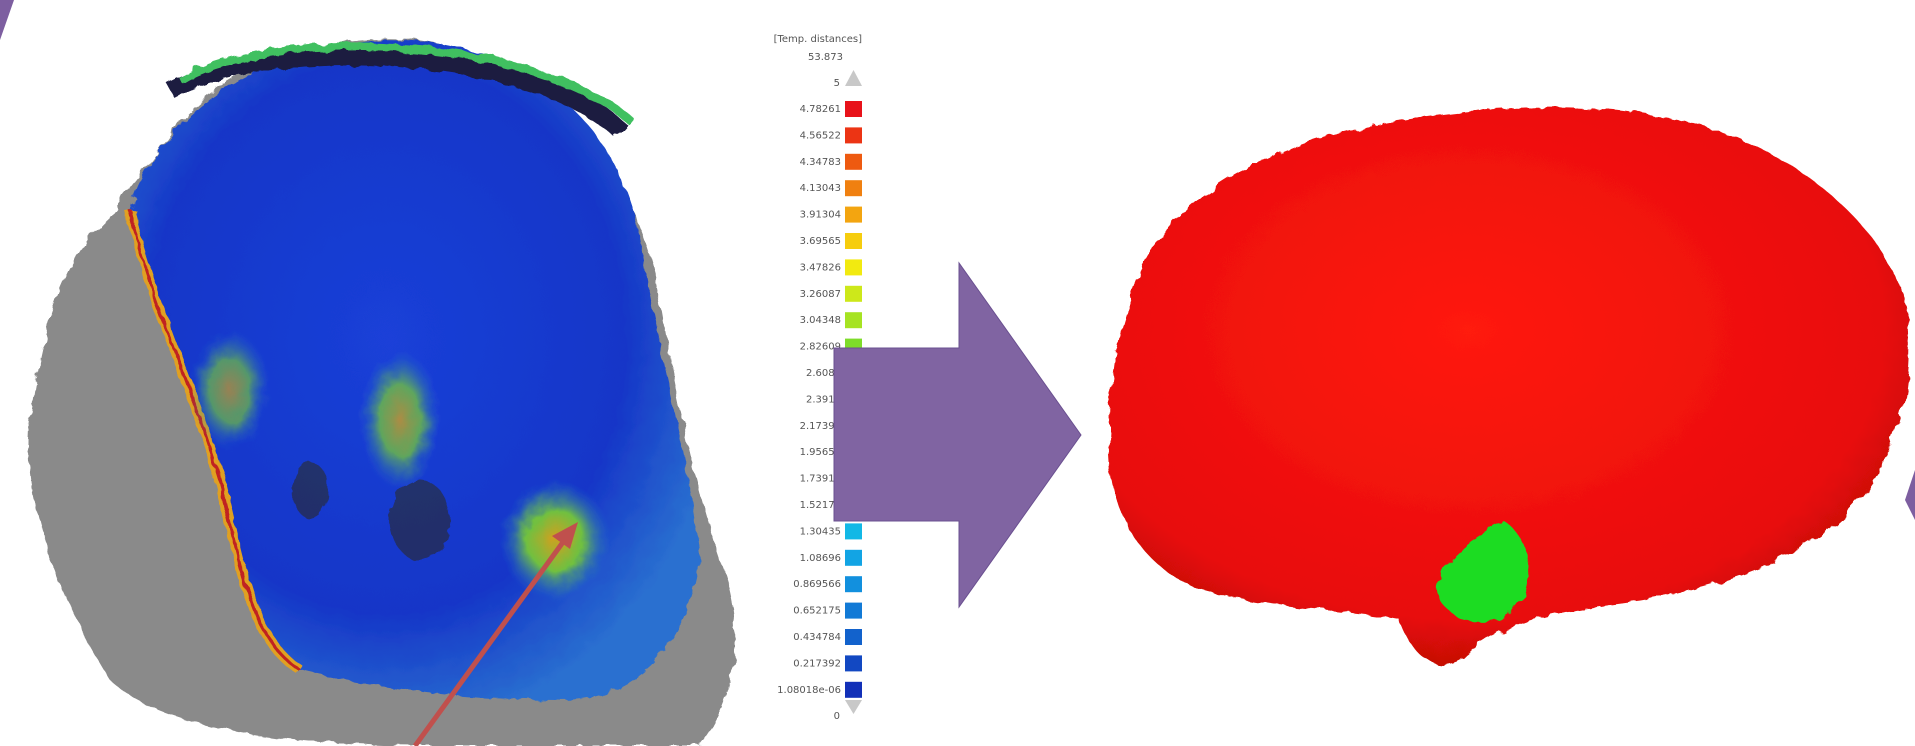 The image size is (1915, 746). I want to click on legend-label: 2.17391, so click(820, 426).